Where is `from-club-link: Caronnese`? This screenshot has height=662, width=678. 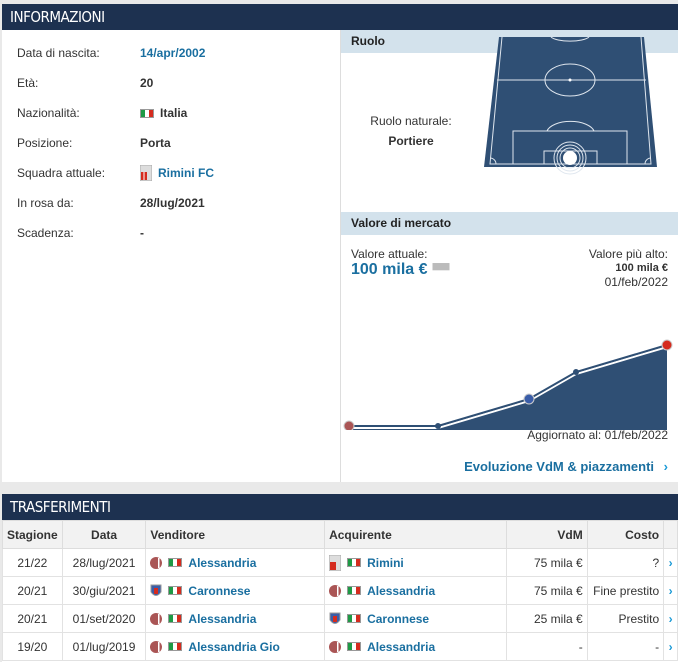
from-club-link: Caronnese is located at coordinates (219, 590).